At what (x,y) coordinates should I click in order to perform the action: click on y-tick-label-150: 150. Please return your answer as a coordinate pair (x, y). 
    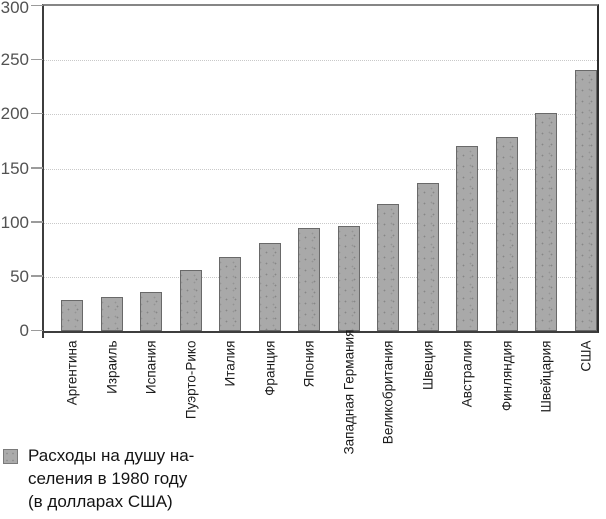
    Looking at the image, I should click on (14, 168).